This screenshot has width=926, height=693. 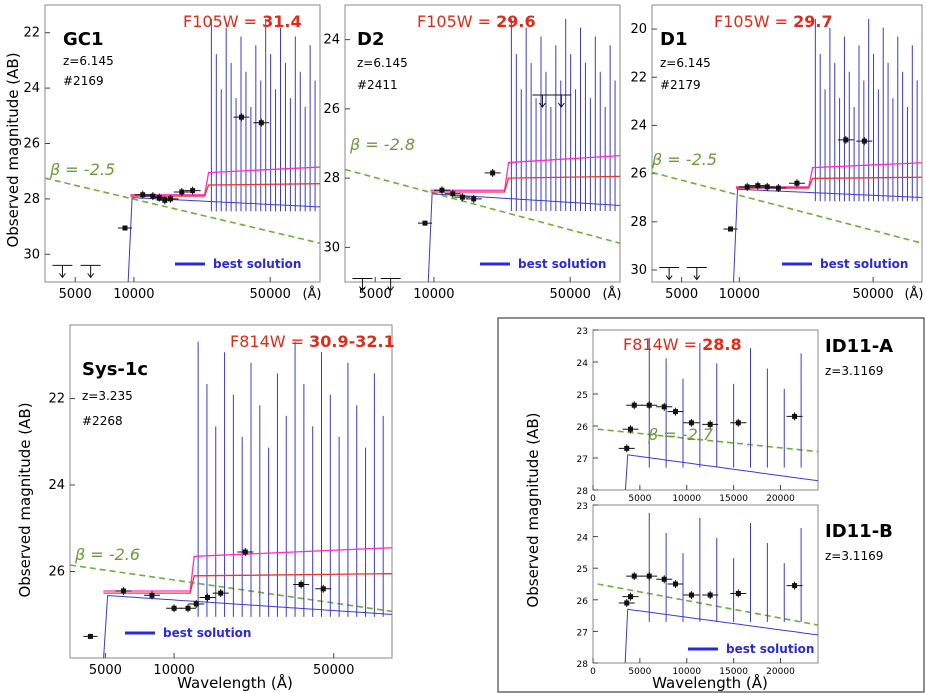 I want to click on alt-model-magenta, so click(x=225, y=181).